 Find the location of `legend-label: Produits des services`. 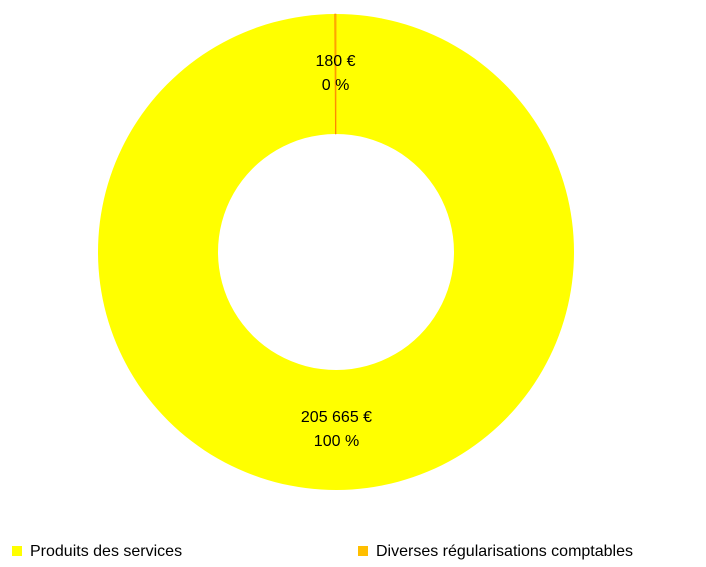

legend-label: Produits des services is located at coordinates (106, 551).